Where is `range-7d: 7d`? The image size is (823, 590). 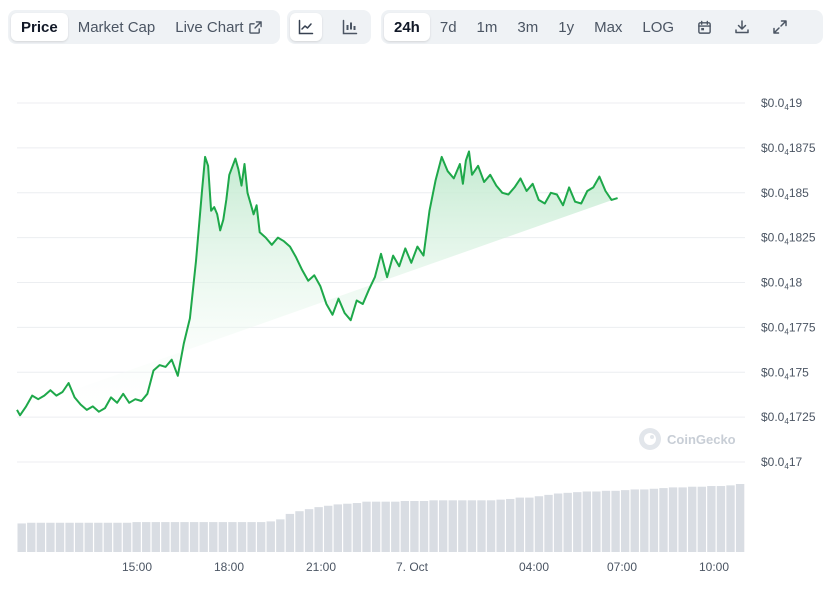
range-7d: 7d is located at coordinates (448, 27).